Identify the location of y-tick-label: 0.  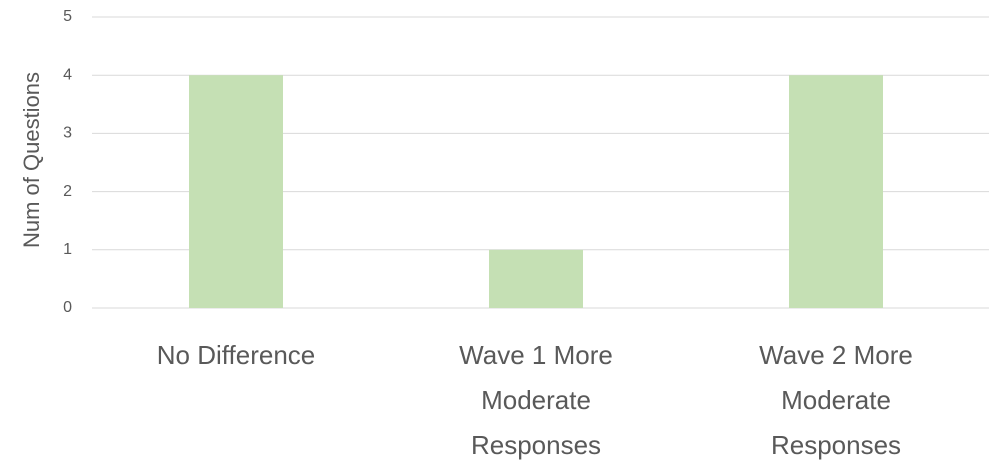
(67, 307).